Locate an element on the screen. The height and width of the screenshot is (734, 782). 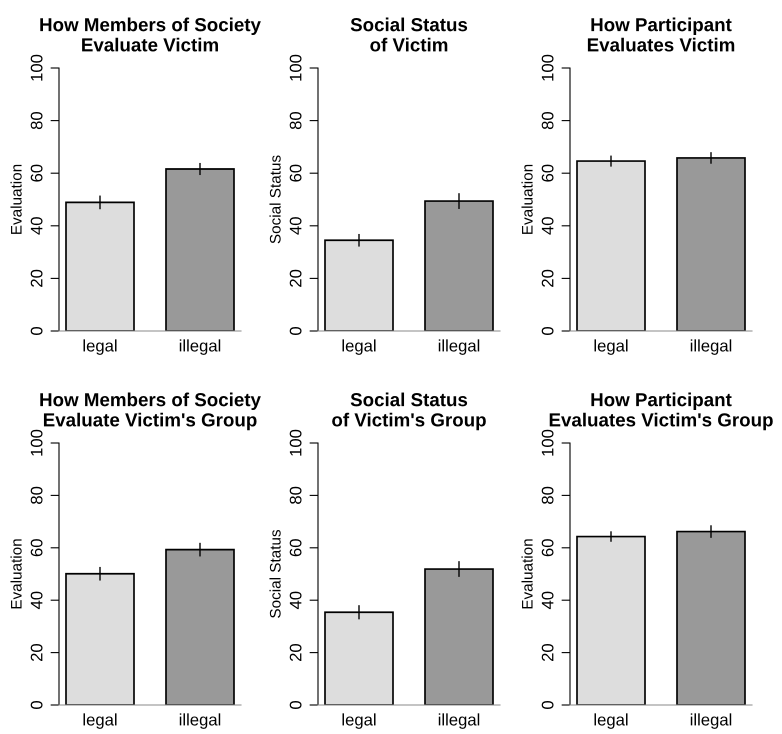
chart-title: Social Status of Victim is located at coordinates (409, 35).